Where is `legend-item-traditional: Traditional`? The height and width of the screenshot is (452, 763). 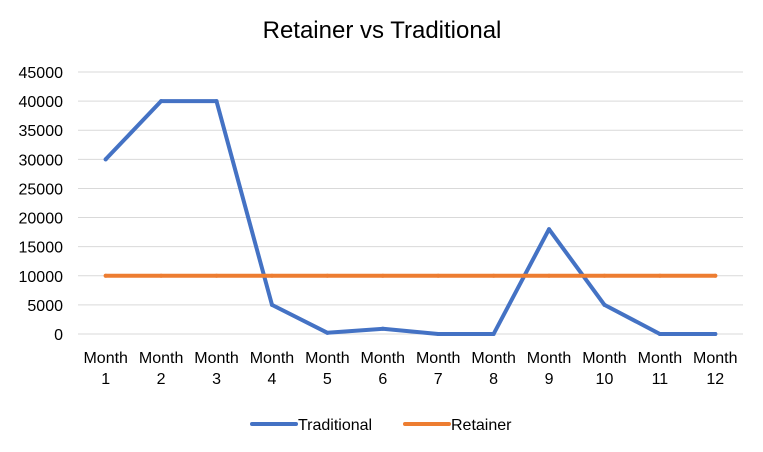
legend-item-traditional: Traditional is located at coordinates (311, 425).